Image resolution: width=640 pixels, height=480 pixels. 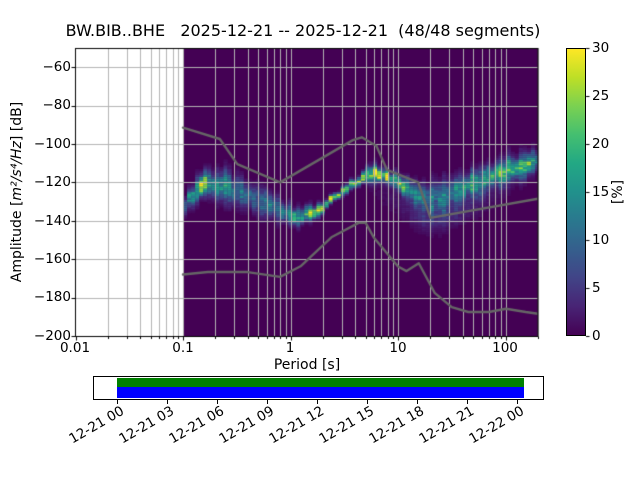 What do you see at coordinates (596, 336) in the screenshot?
I see `colorbar-tick-label: 0` at bounding box center [596, 336].